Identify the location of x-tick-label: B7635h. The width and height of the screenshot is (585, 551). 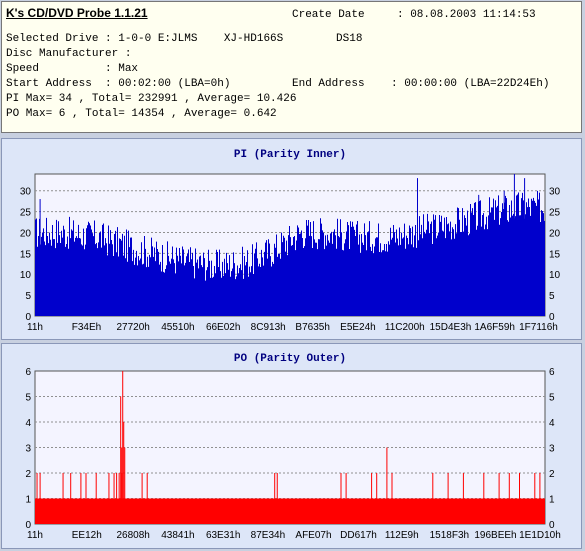
(312, 327).